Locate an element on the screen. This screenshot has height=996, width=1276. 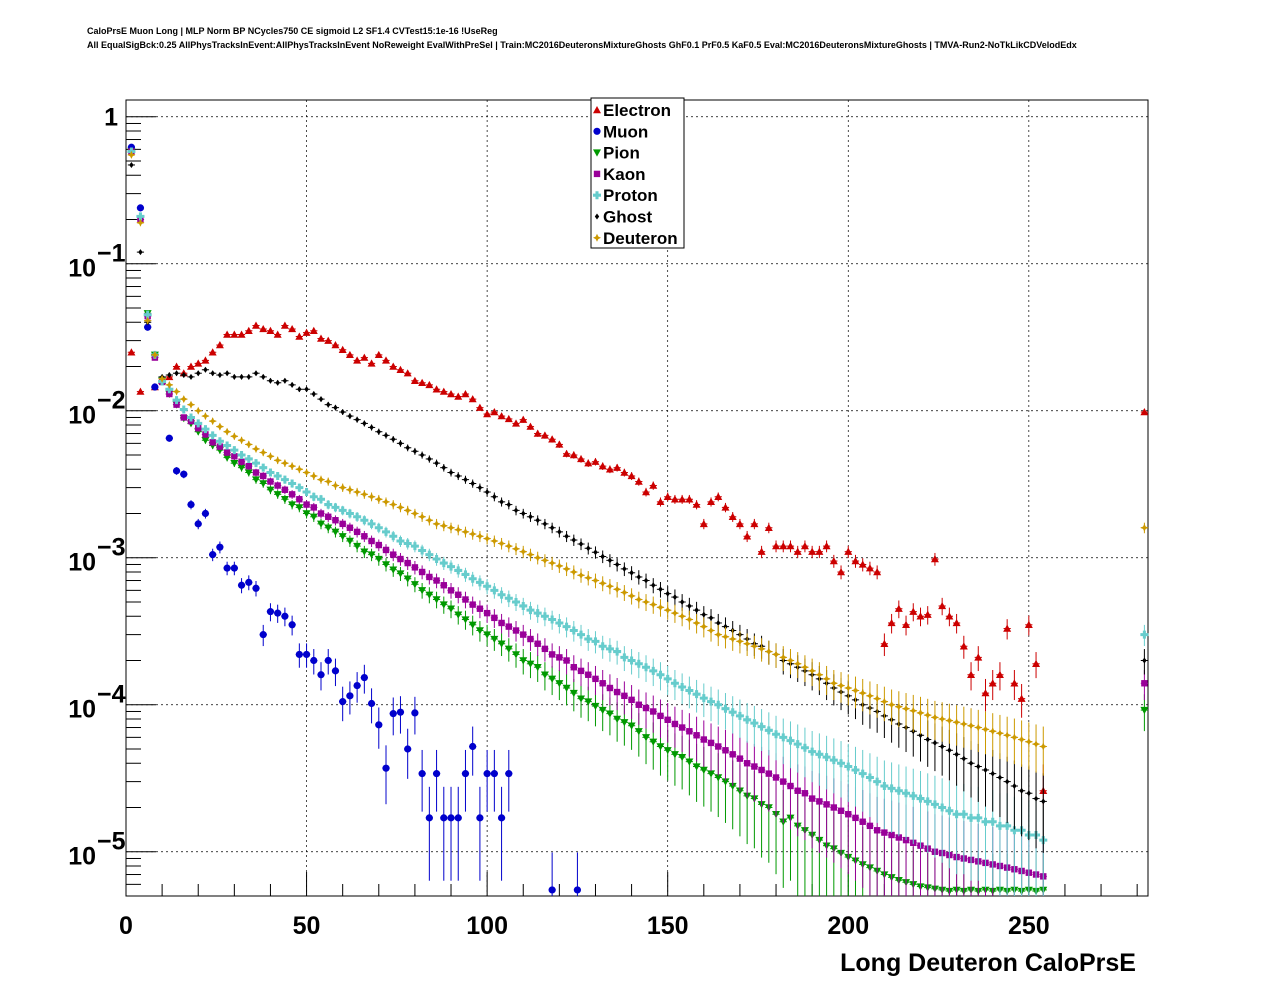
y-tick-exponent: −5 is located at coordinates (111, 842).